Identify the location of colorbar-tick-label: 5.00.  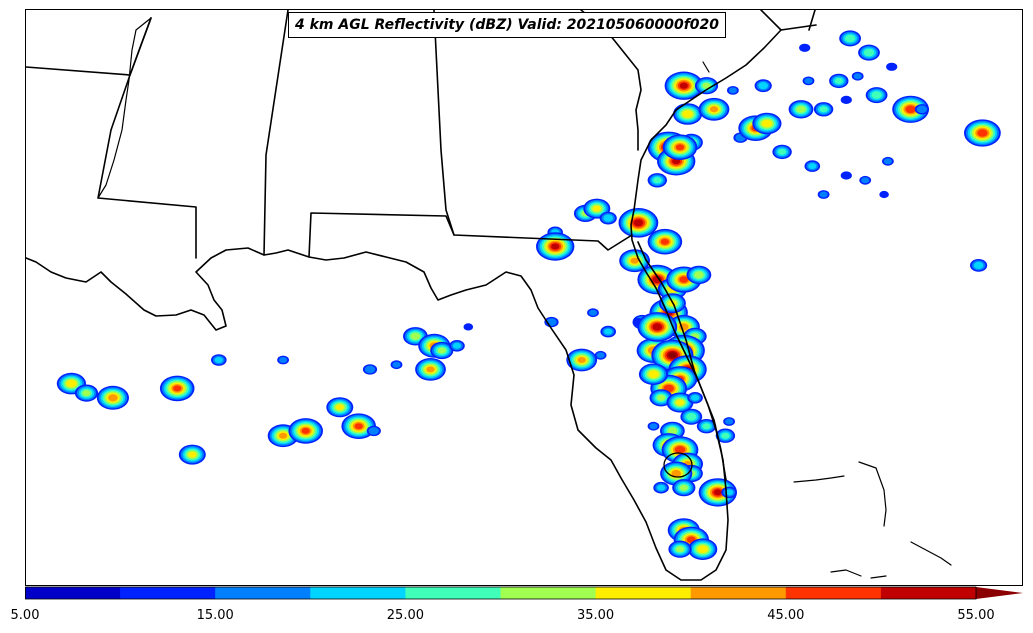
(25, 615).